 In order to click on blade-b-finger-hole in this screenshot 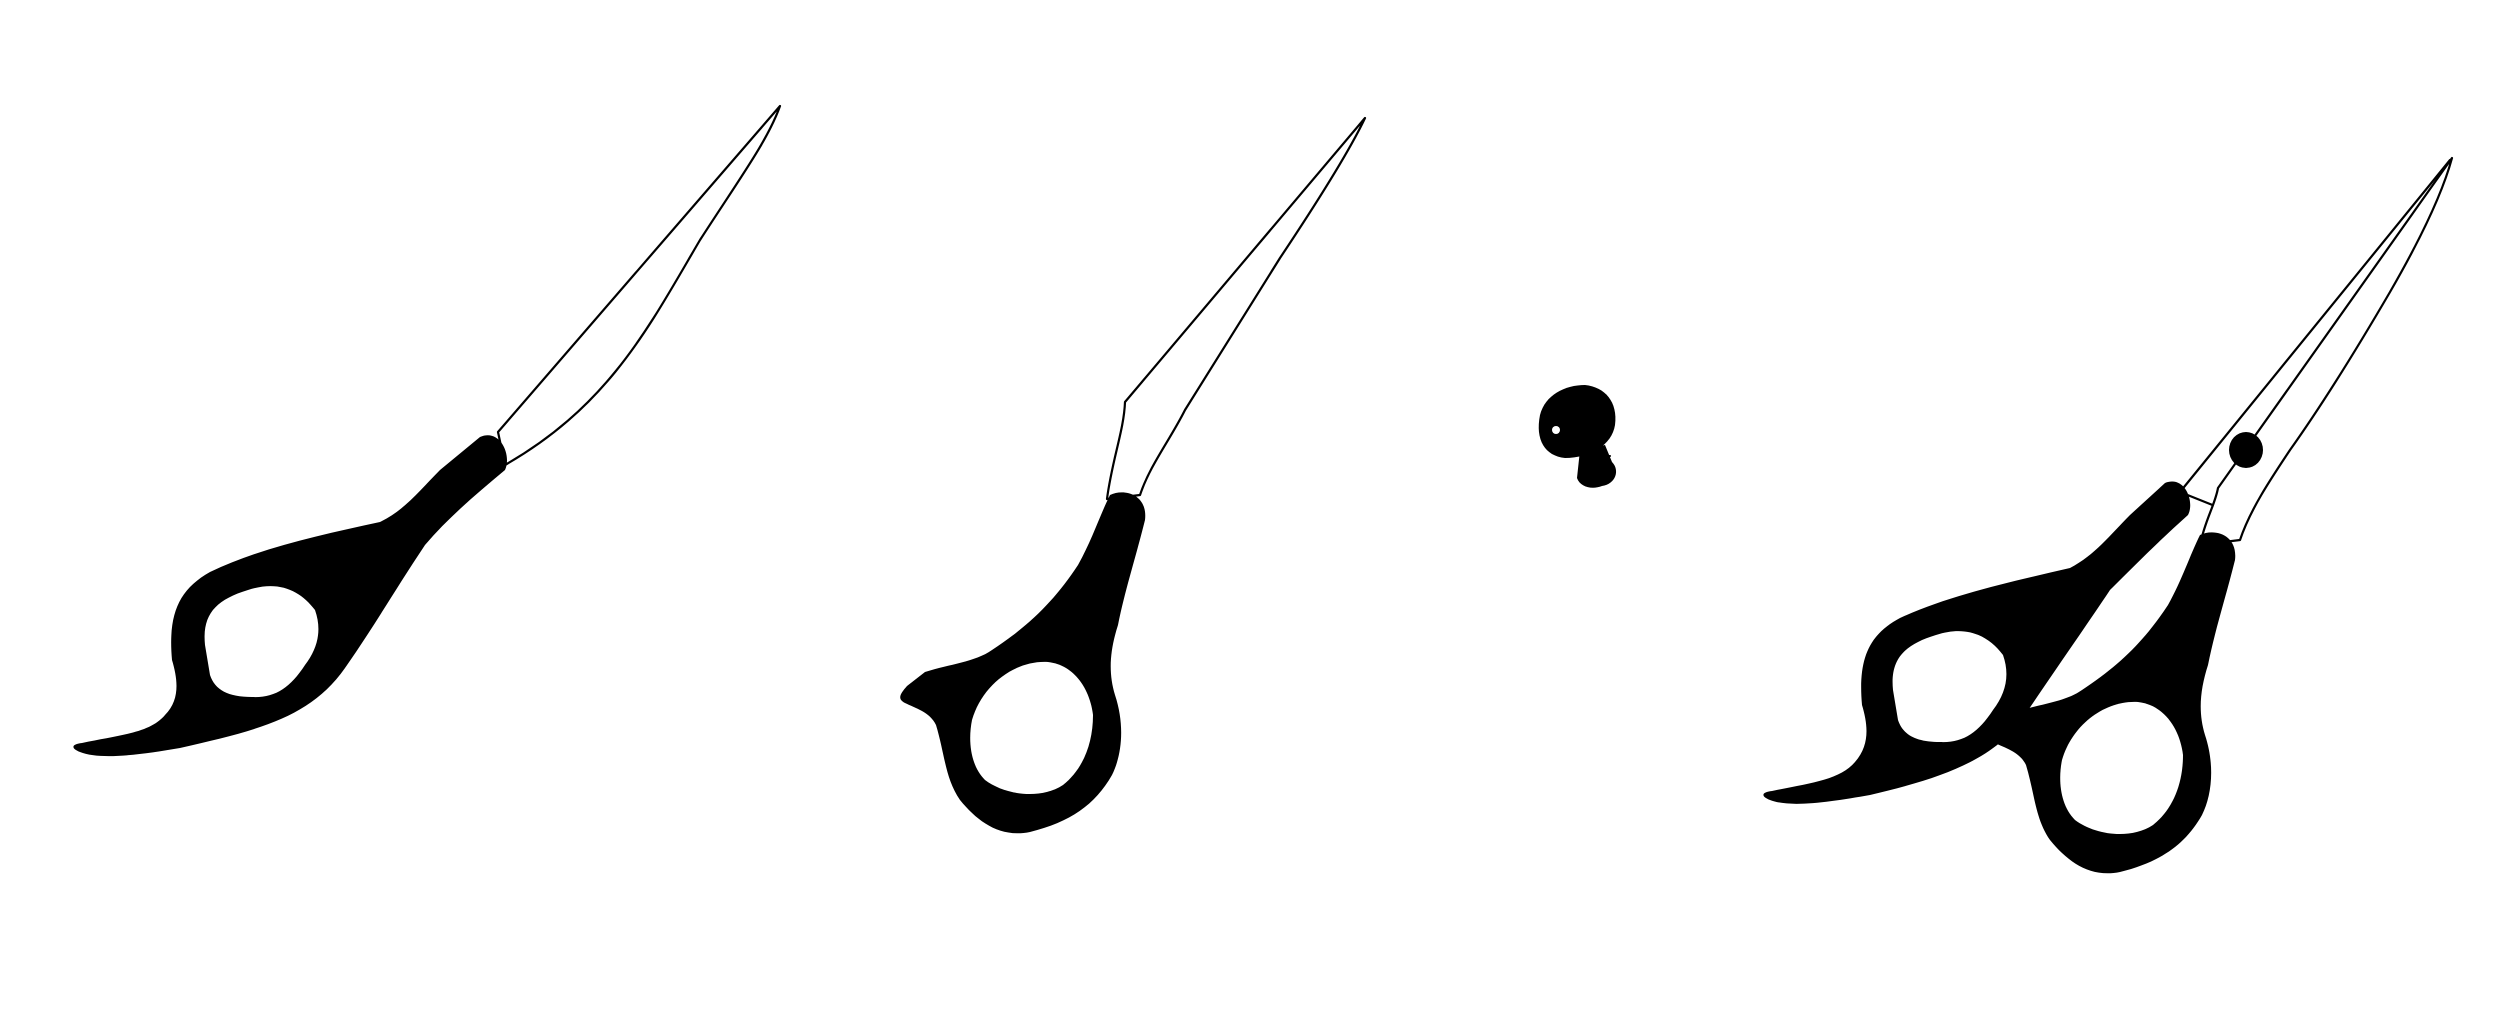, I will do `click(1031, 728)`.